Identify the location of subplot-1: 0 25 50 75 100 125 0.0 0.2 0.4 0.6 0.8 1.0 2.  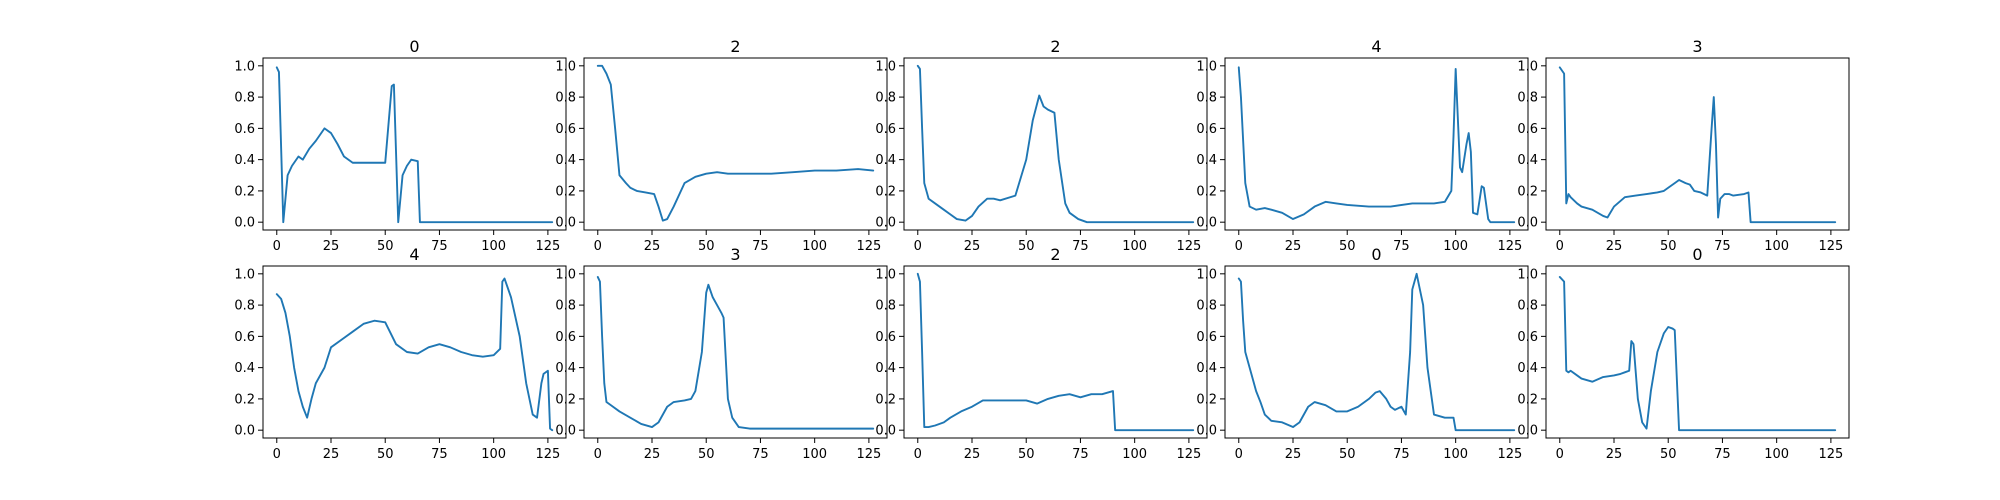
(721, 145).